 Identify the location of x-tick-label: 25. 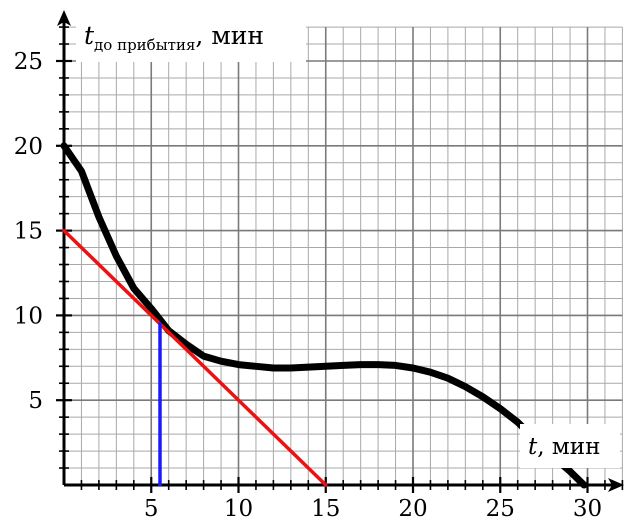
(500, 509).